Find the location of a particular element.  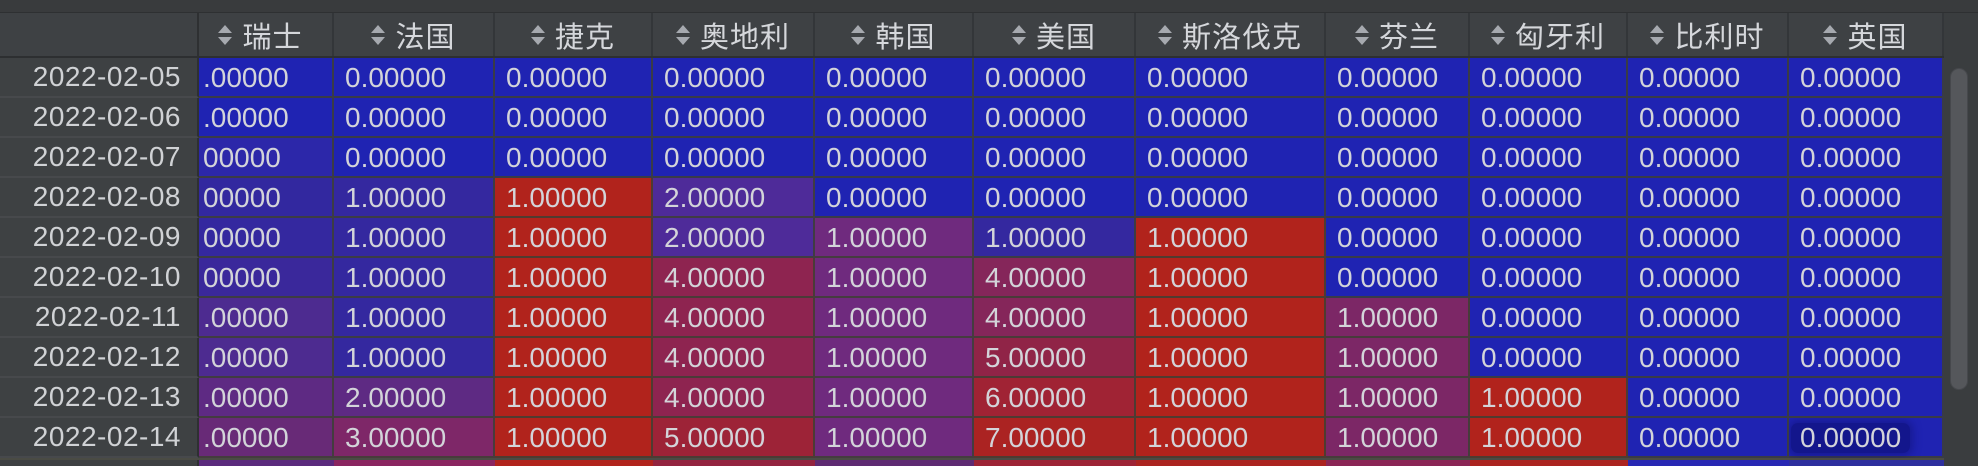

row-header: 2022-02-07 is located at coordinates (99, 158).